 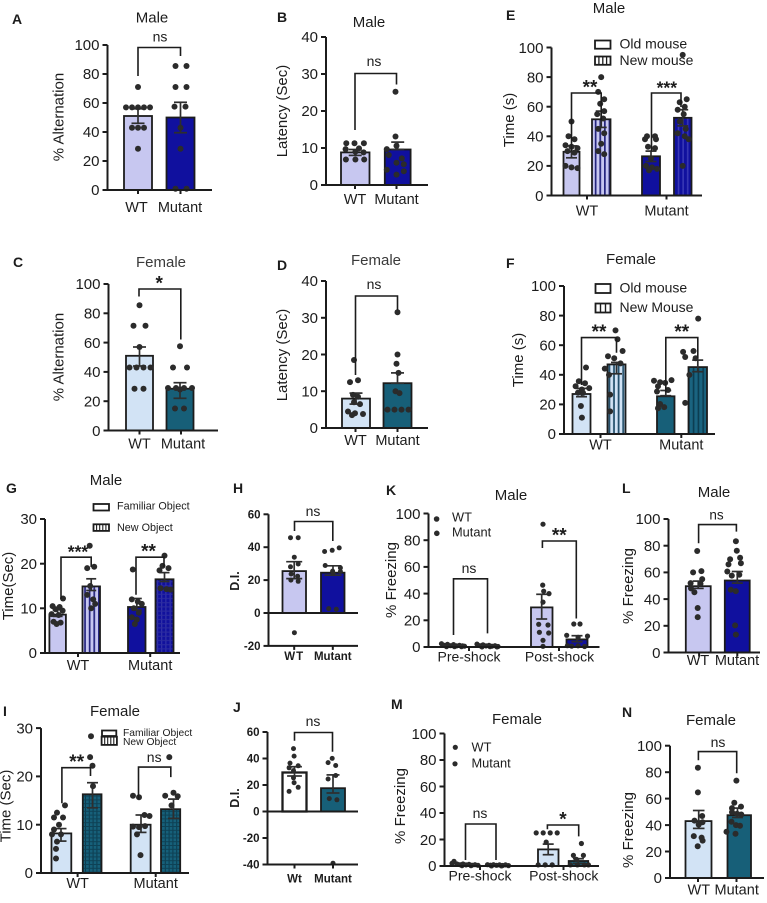 What do you see at coordinates (564, 876) in the screenshot?
I see `svg-text: Post-shock` at bounding box center [564, 876].